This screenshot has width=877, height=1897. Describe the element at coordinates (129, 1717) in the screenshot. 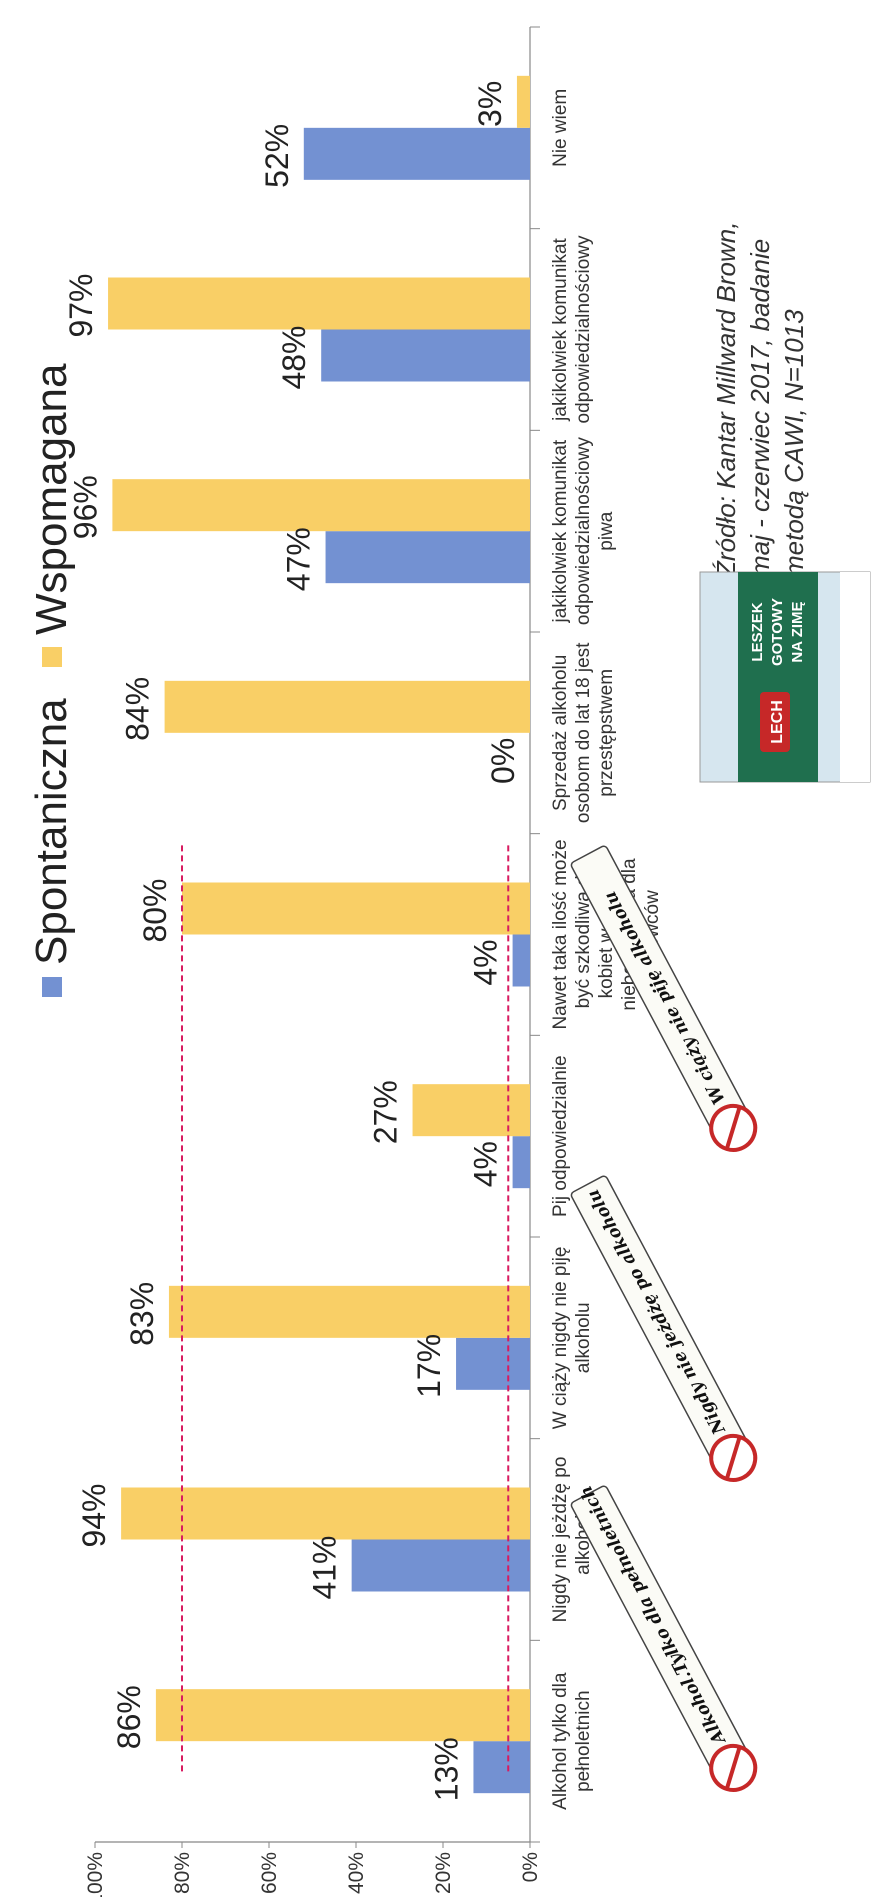

I see `data-label: 86%` at that location.